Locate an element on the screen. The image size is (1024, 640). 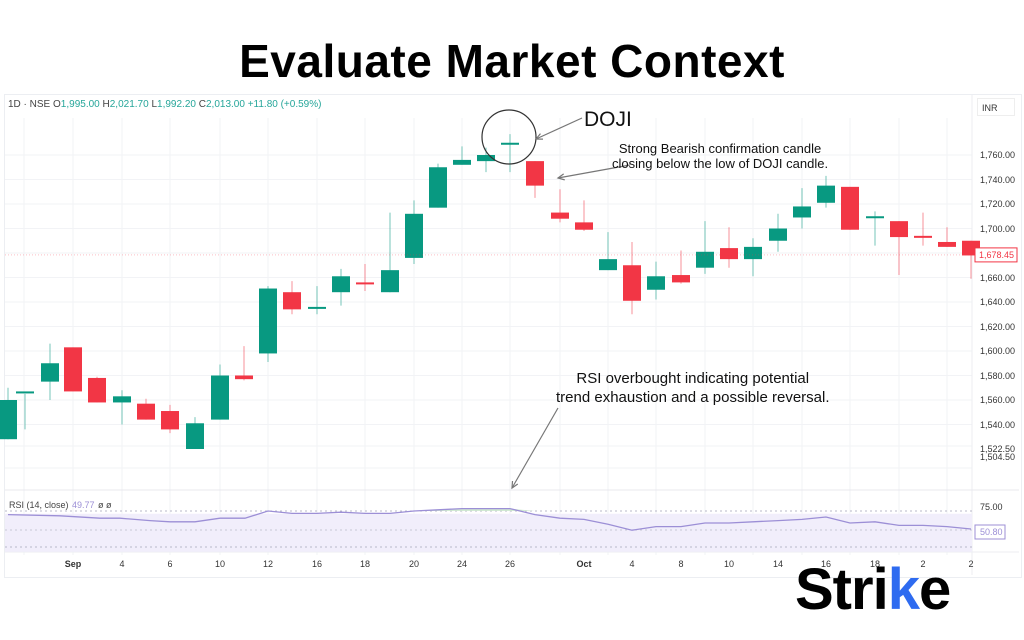
doji-highlight-circle is located at coordinates (509, 137).